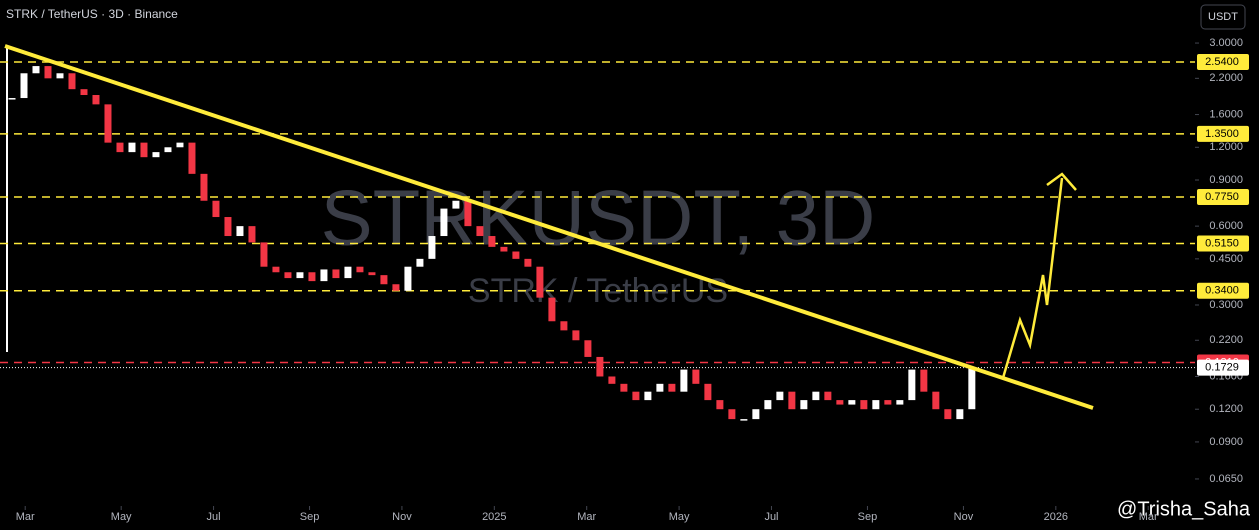  I want to click on level-label: 0.3400, so click(1222, 291).